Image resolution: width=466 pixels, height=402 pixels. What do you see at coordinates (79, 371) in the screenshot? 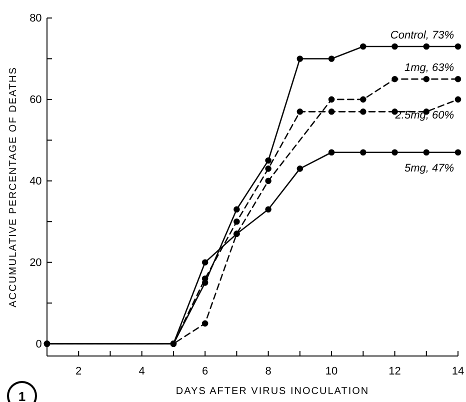
I see `x-tick-label: 2` at bounding box center [79, 371].